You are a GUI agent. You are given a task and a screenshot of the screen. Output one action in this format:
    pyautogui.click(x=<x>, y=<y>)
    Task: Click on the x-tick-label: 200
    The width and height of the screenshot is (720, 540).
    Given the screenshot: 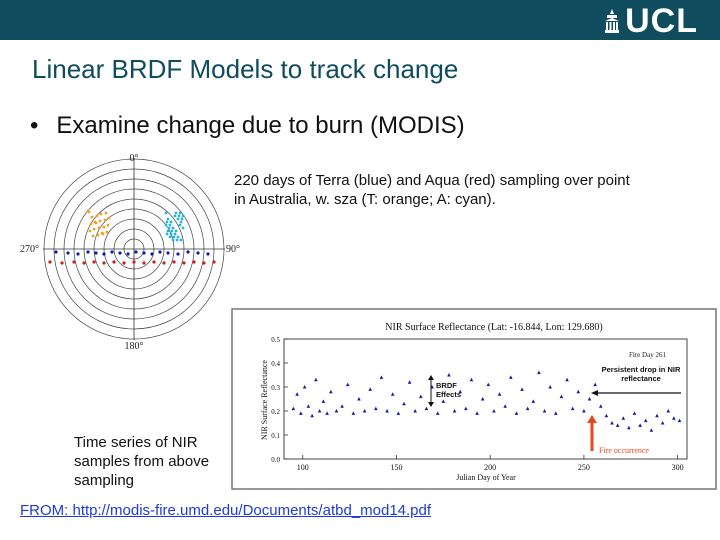 What is the action you would take?
    pyautogui.click(x=490, y=467)
    